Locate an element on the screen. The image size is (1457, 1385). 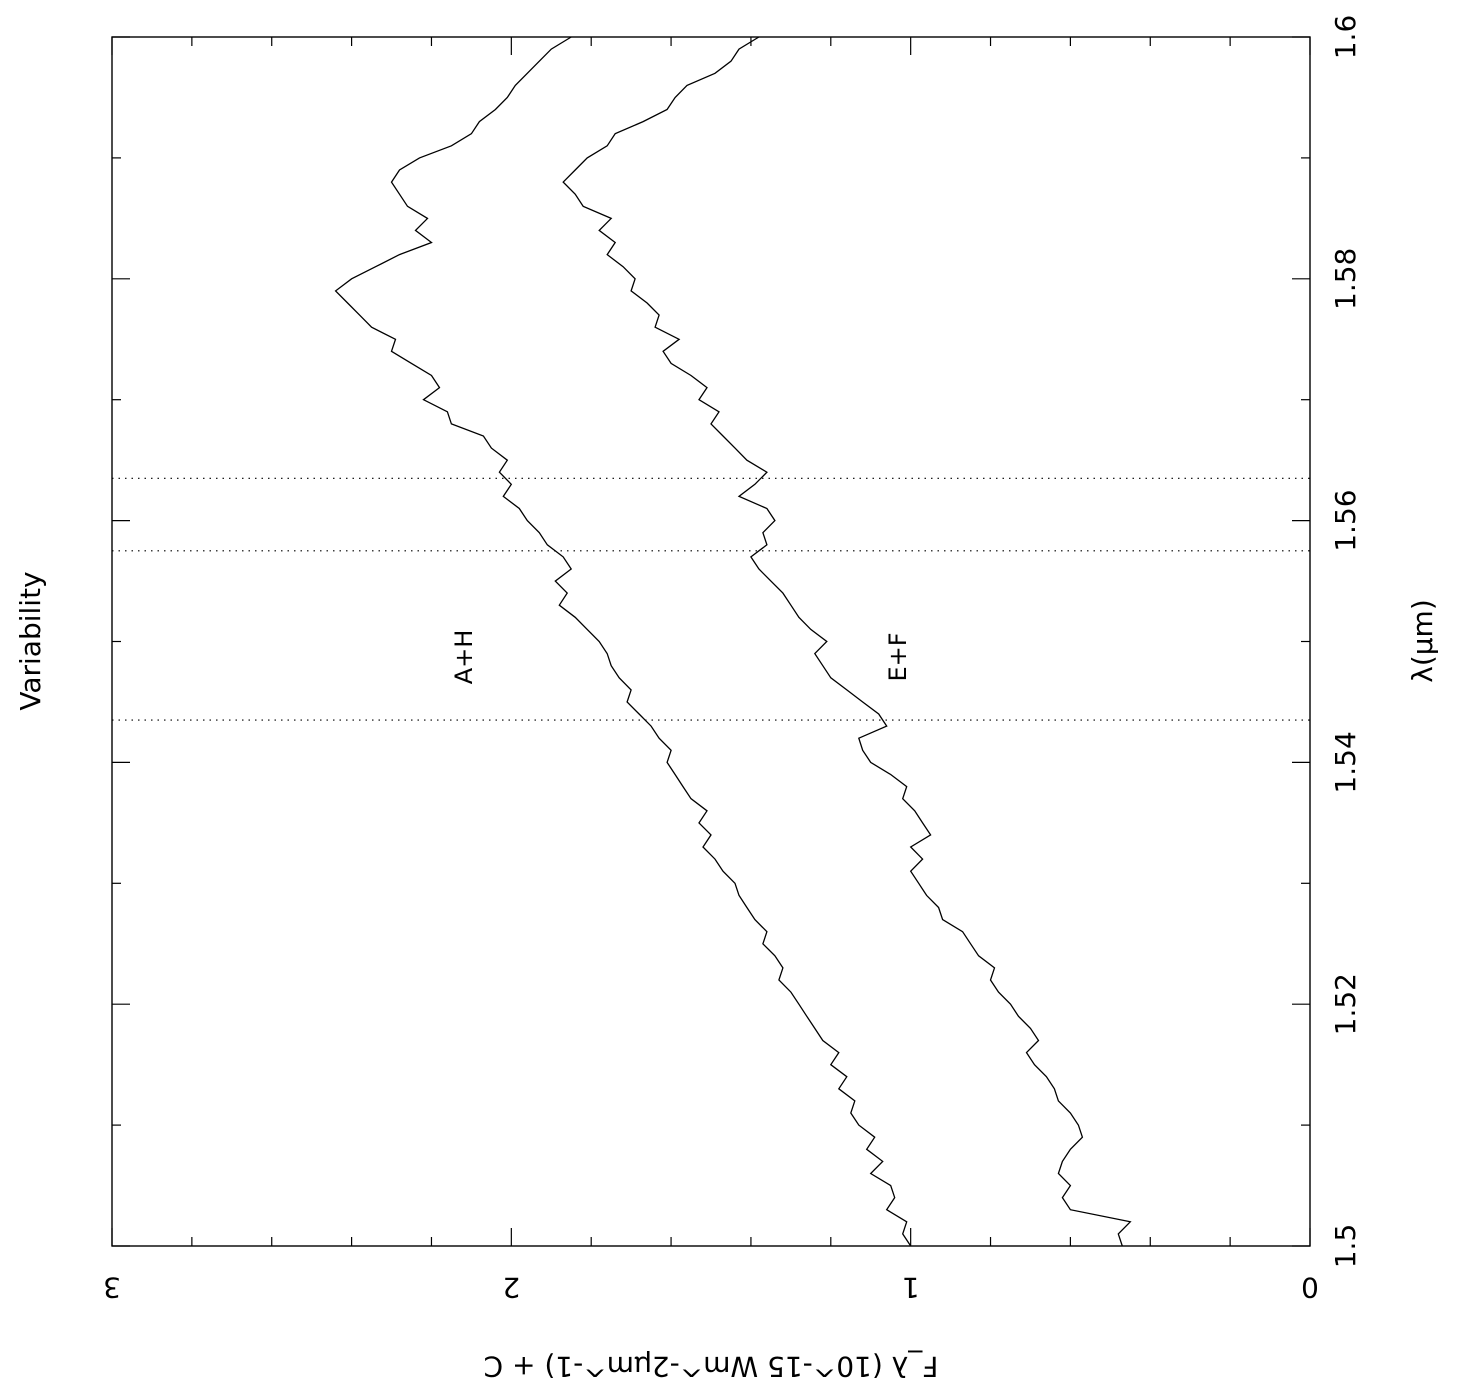
x-tick-label: 1.56 is located at coordinates (1345, 520).